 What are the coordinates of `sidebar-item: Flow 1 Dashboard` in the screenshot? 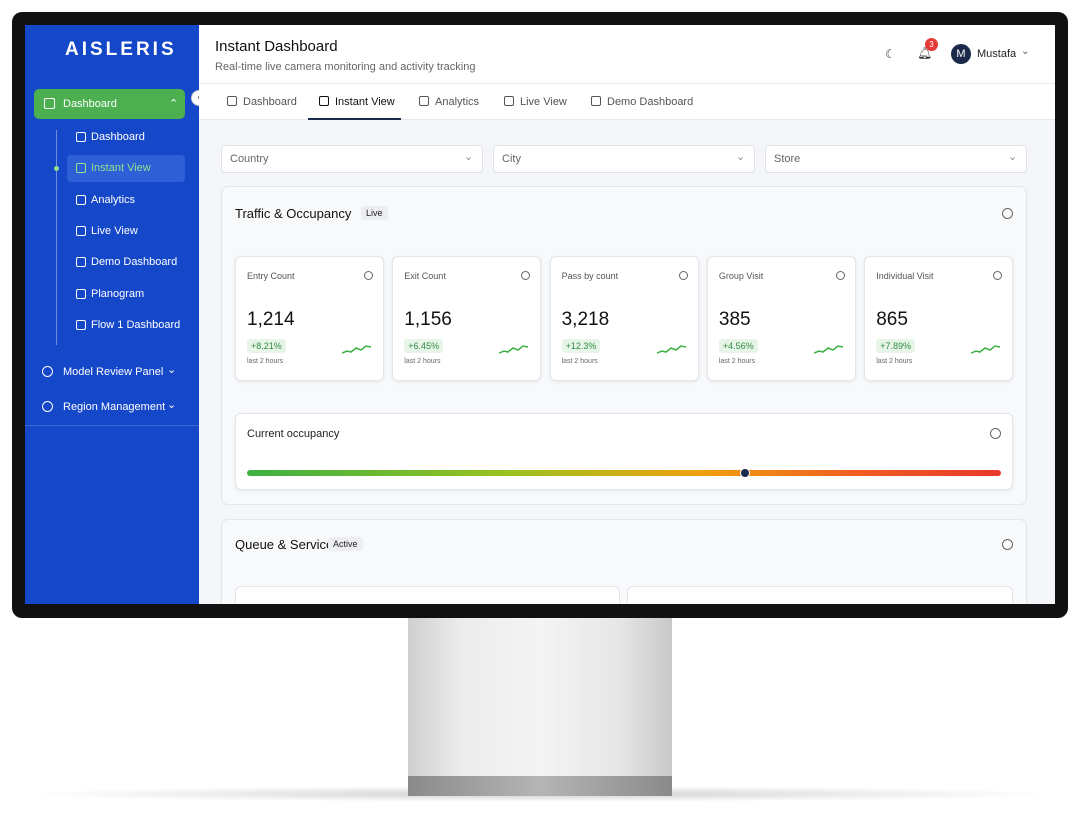 It's located at (126, 325).